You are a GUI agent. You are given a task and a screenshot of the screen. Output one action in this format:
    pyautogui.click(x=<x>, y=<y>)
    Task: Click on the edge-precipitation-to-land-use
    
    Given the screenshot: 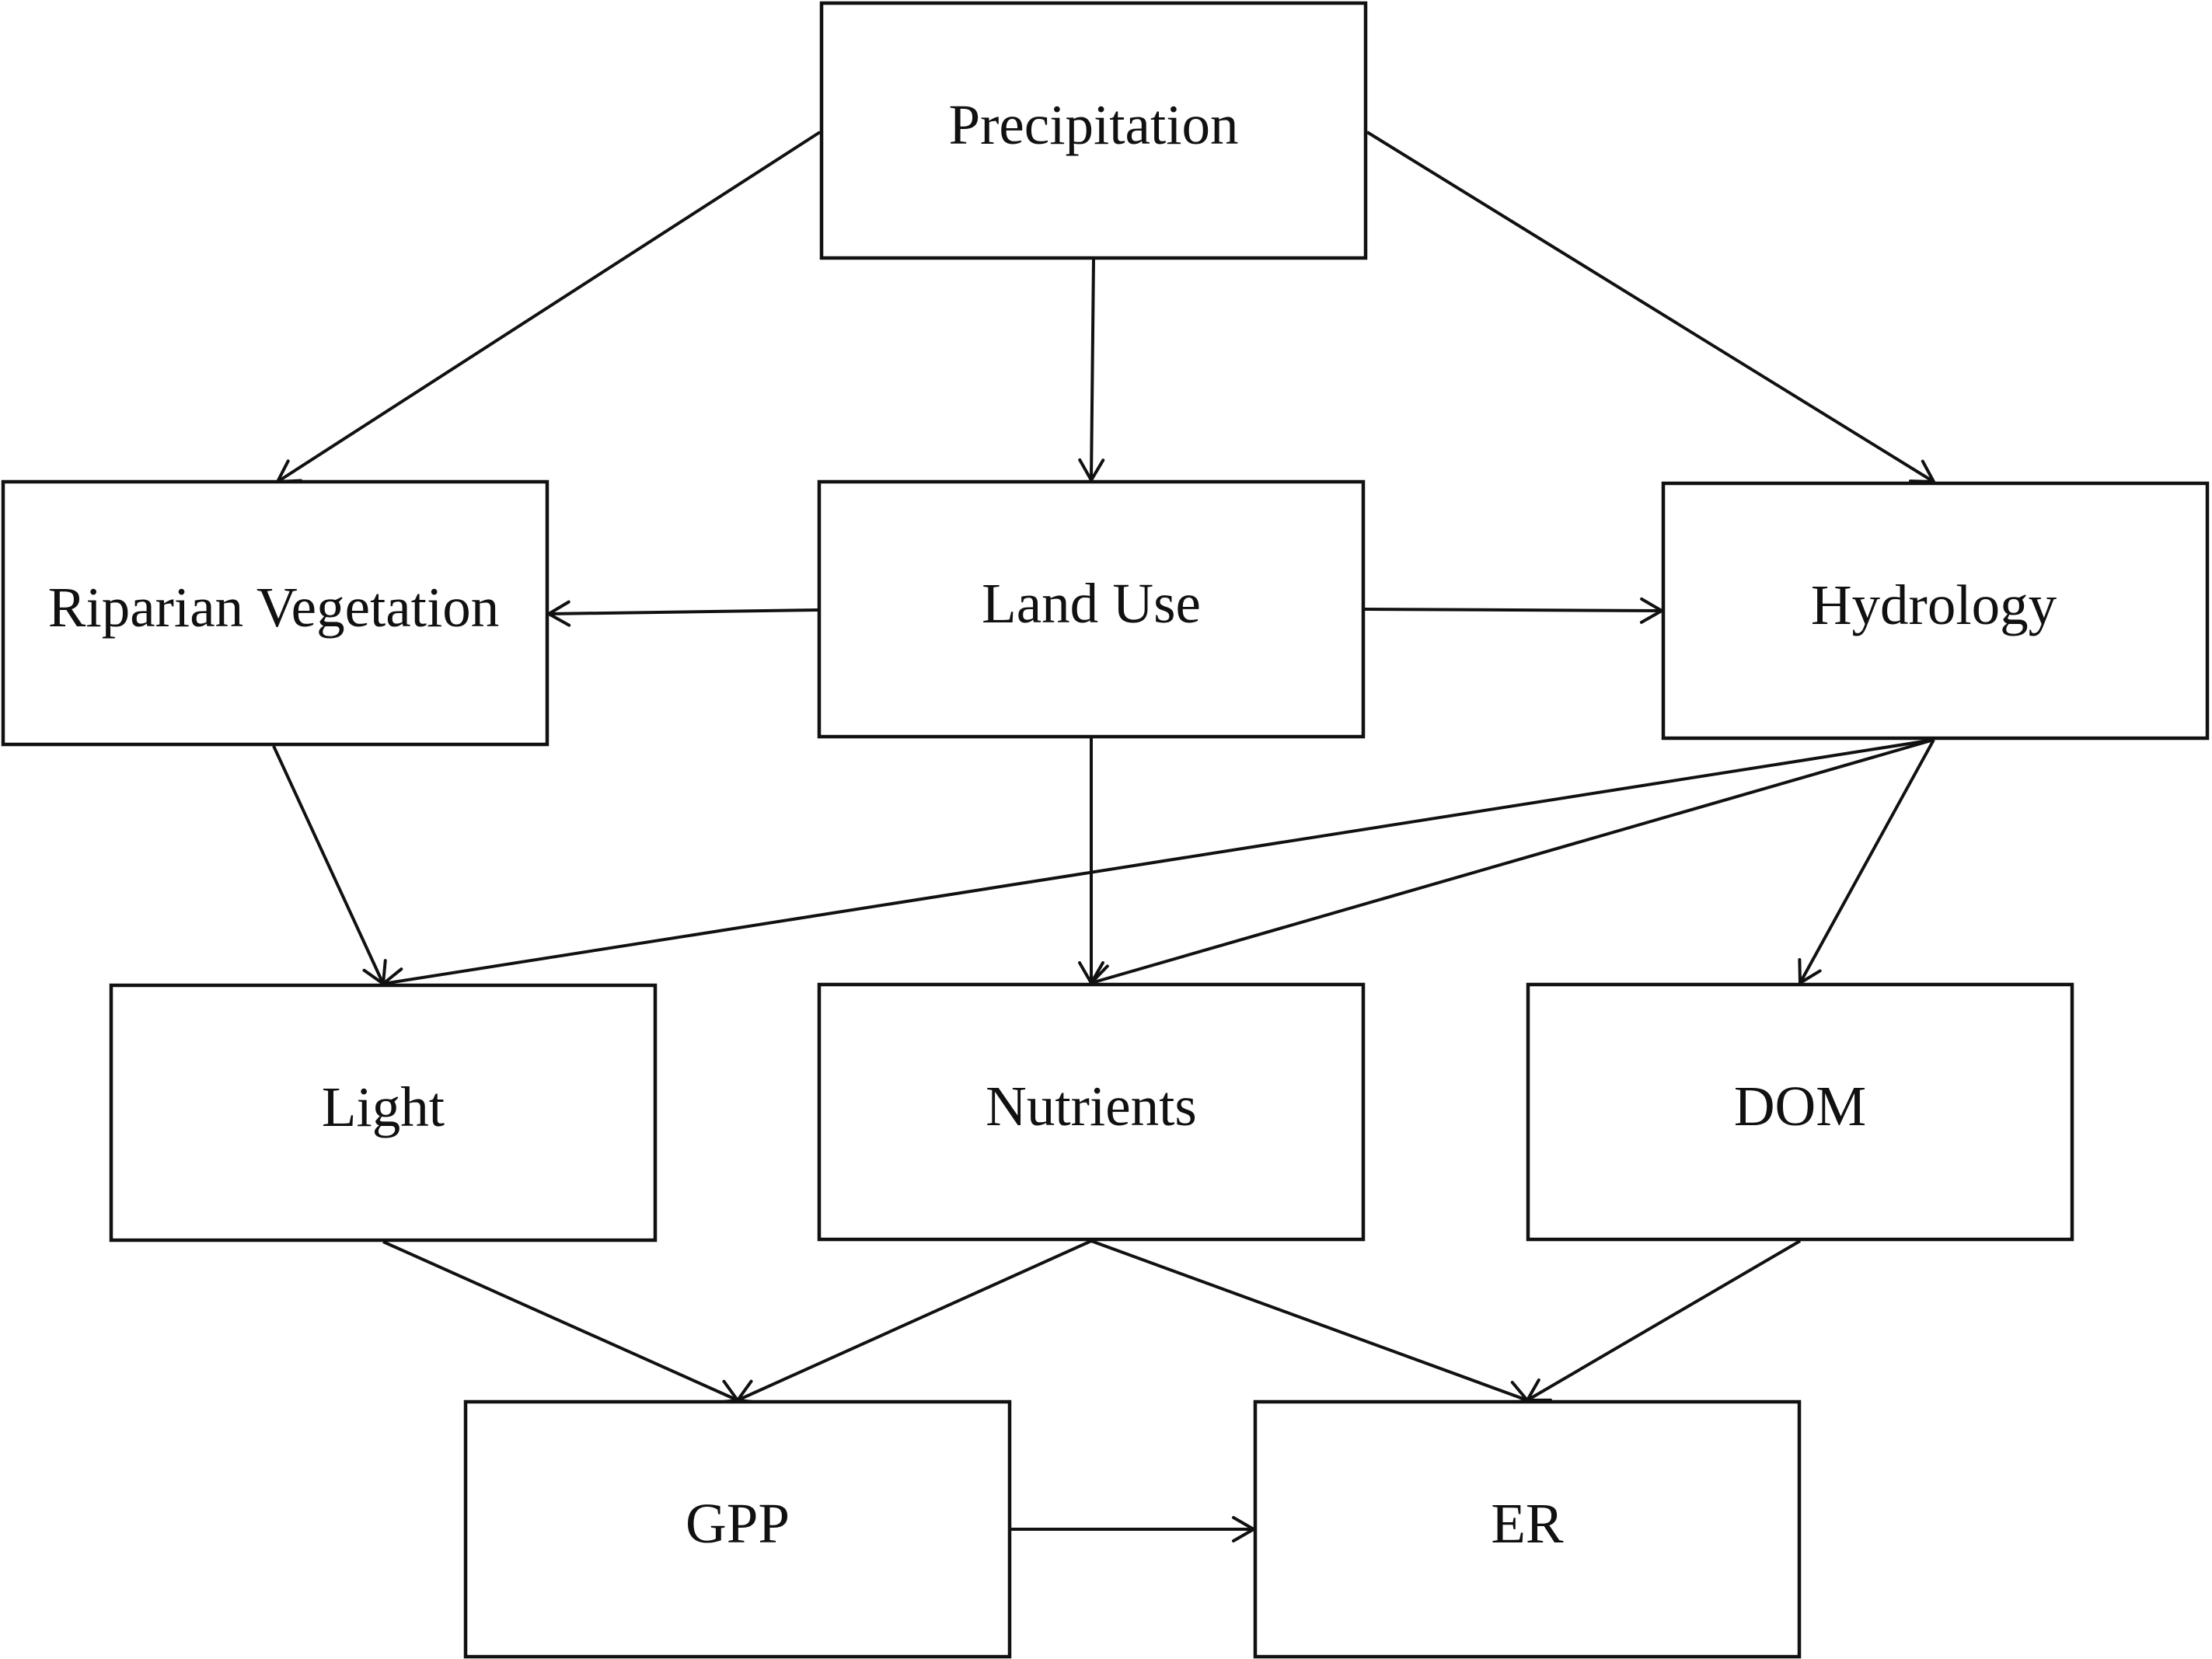 What is the action you would take?
    pyautogui.click(x=1091, y=370)
    